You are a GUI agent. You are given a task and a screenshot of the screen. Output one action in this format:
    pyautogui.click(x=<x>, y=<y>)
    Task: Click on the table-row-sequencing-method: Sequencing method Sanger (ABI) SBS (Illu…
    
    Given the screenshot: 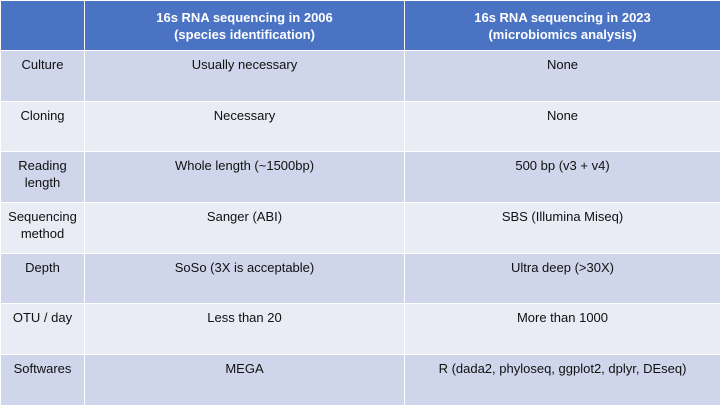 What is the action you would take?
    pyautogui.click(x=360, y=228)
    